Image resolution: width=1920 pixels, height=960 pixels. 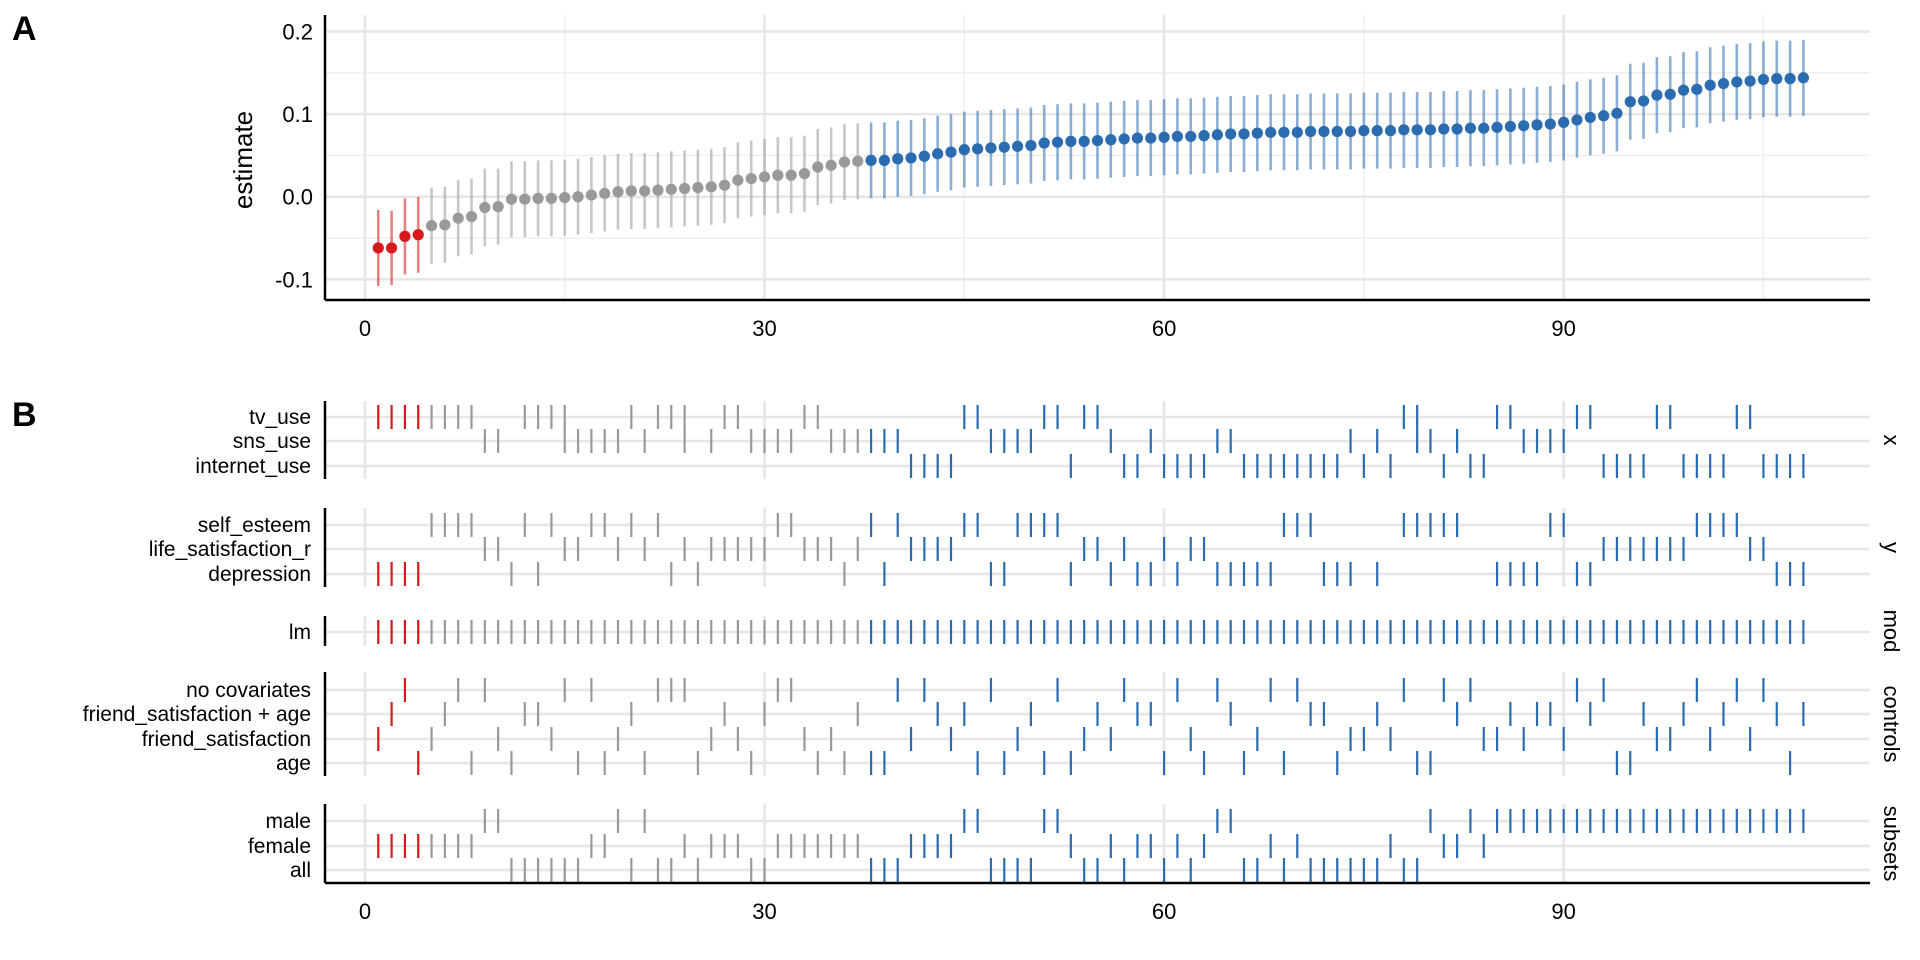 I want to click on panel-a-x-tick-label: 0, so click(x=365, y=328).